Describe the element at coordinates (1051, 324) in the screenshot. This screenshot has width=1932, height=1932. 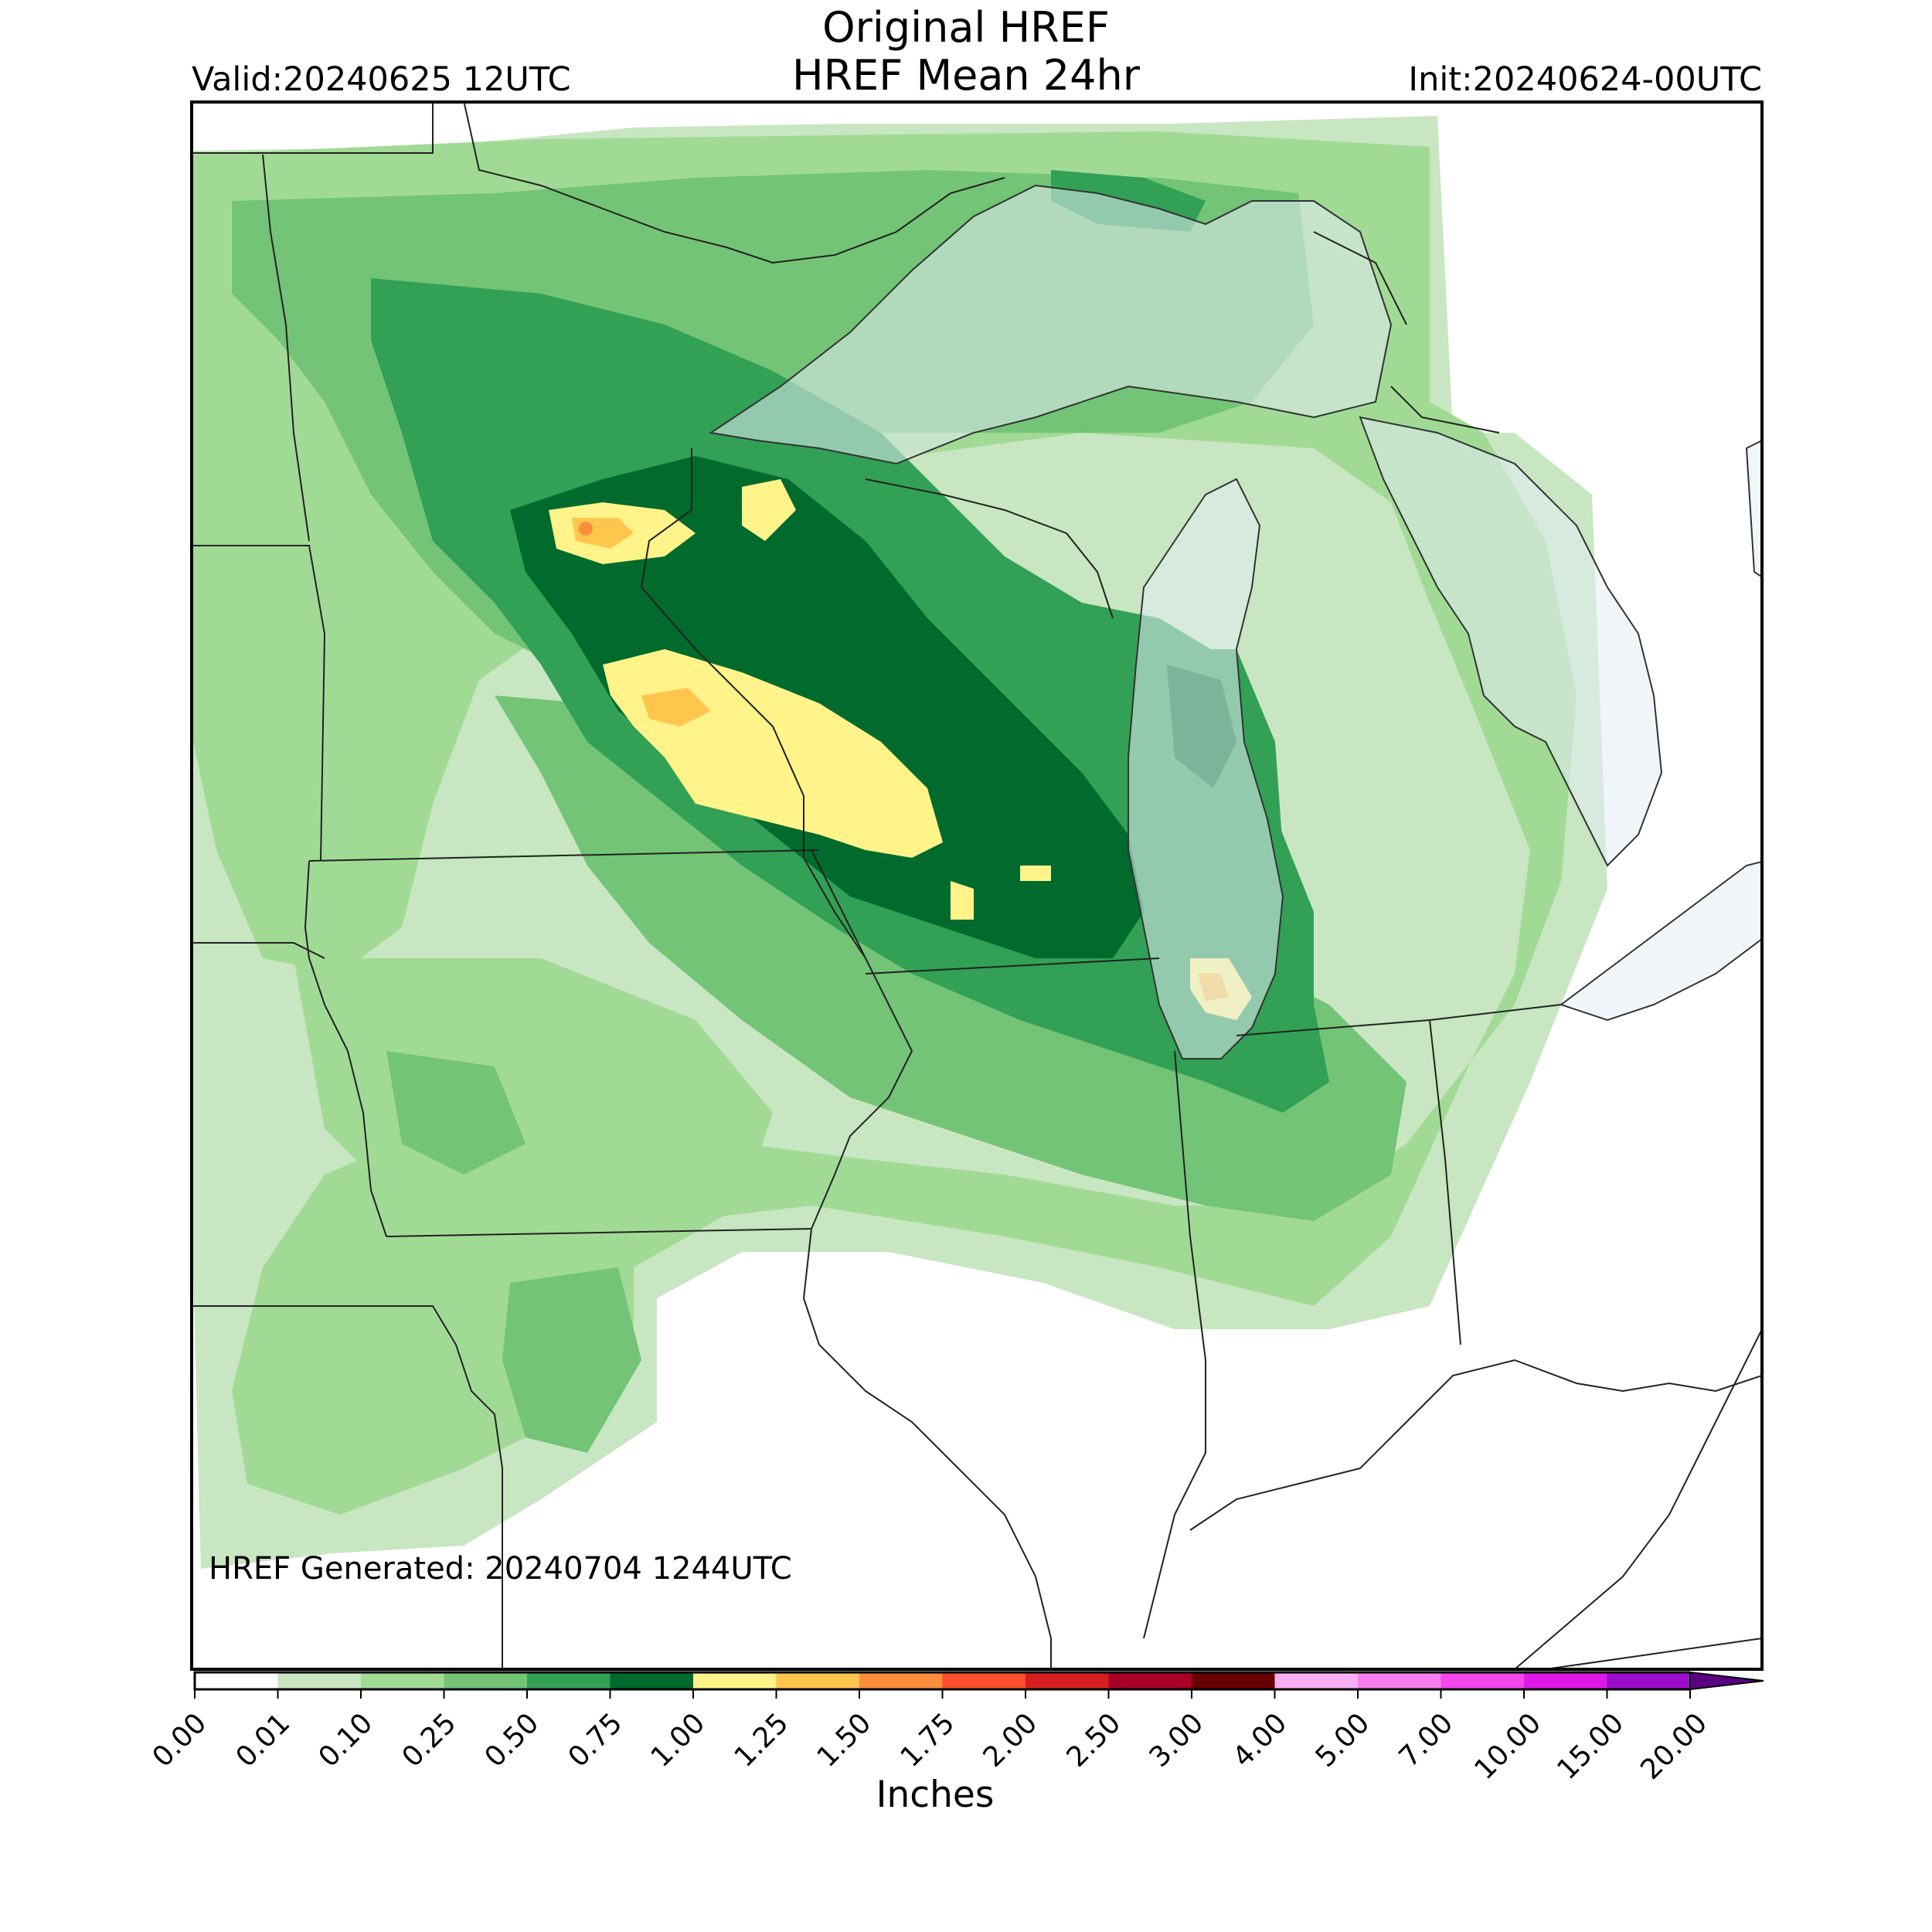
I see `lake-superior` at that location.